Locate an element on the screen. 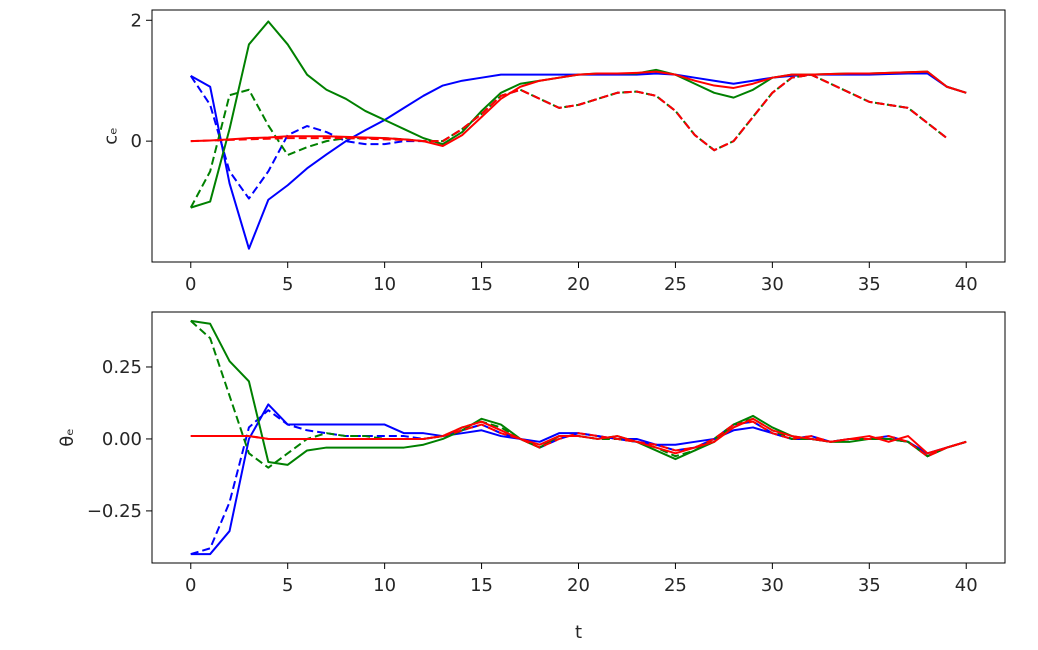 The height and width of the screenshot is (650, 1038). y-tick-label: 0.00 is located at coordinates (122, 439).